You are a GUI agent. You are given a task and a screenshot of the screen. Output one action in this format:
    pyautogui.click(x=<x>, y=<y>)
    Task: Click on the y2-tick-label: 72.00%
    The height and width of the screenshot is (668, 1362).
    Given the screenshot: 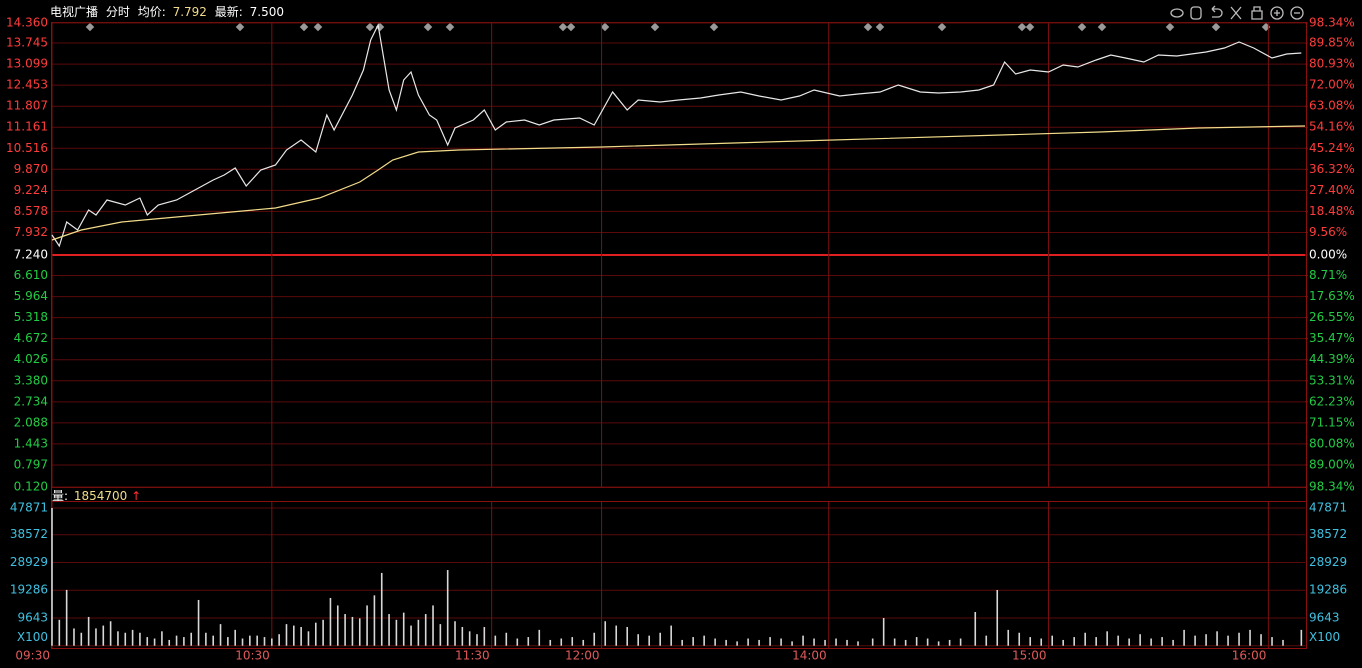 What is the action you would take?
    pyautogui.click(x=1332, y=85)
    